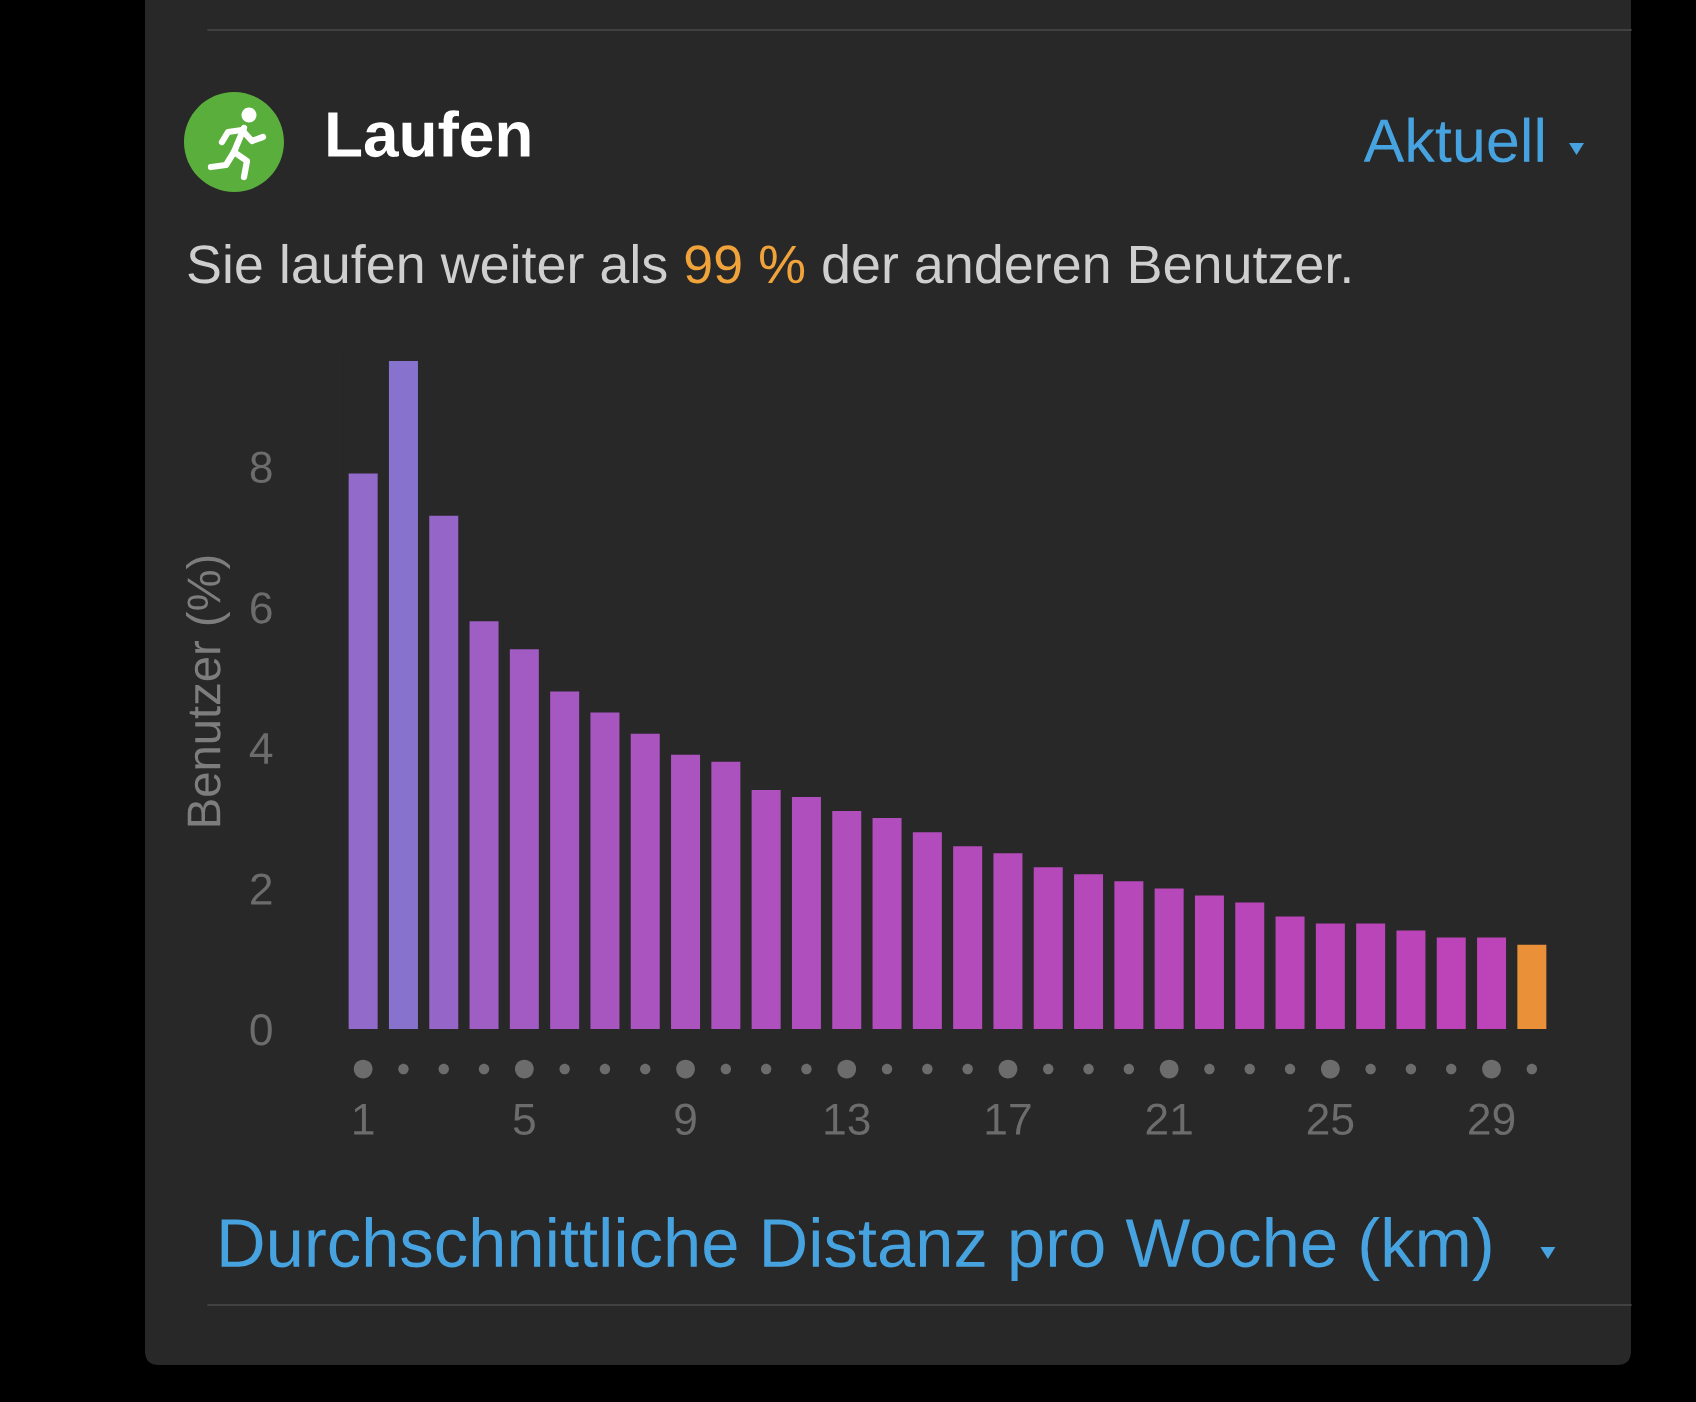 The width and height of the screenshot is (1696, 1402). Describe the element at coordinates (429, 134) in the screenshot. I see `chart-title: Laufen` at that location.